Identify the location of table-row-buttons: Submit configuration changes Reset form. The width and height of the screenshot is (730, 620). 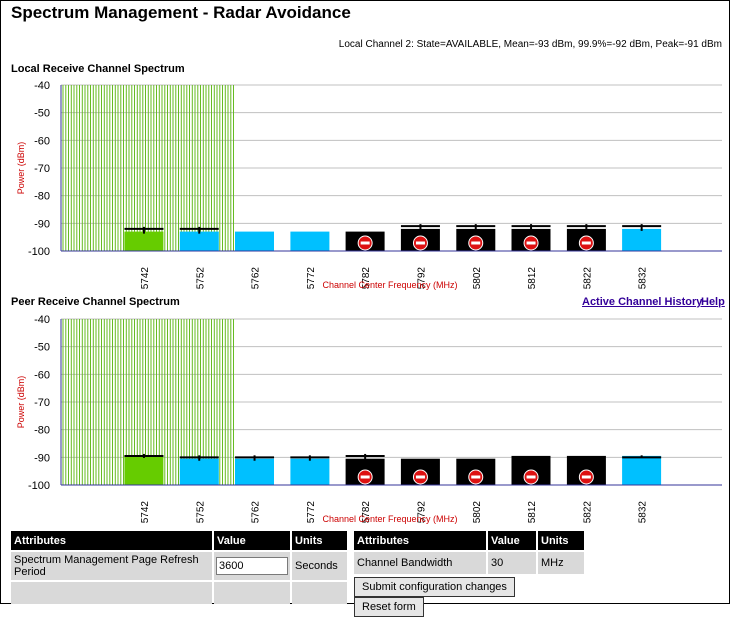
(469, 597).